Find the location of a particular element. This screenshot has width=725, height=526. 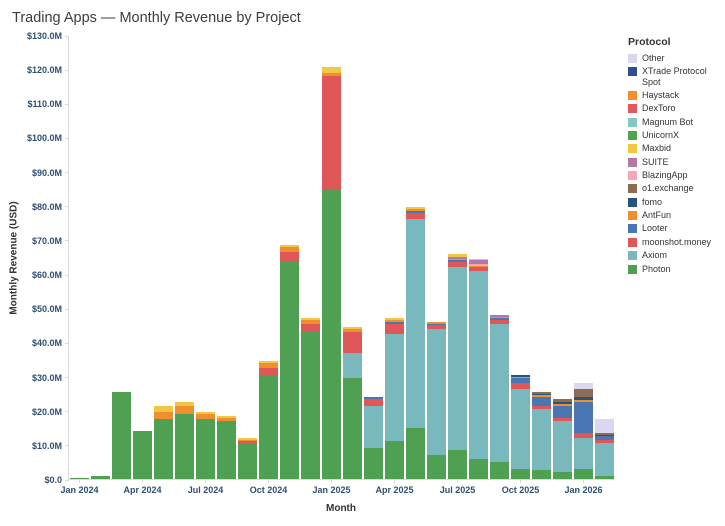

legend-item-label: Axiom is located at coordinates (655, 255).